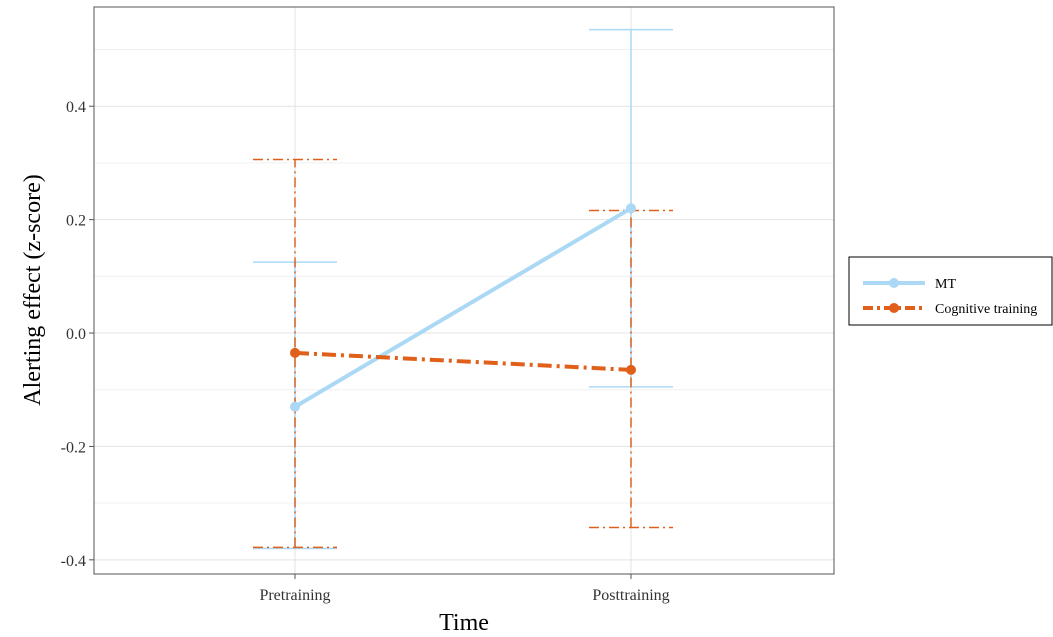 This screenshot has height=637, width=1053. Describe the element at coordinates (630, 595) in the screenshot. I see `x-tick-label: Posttraining` at that location.